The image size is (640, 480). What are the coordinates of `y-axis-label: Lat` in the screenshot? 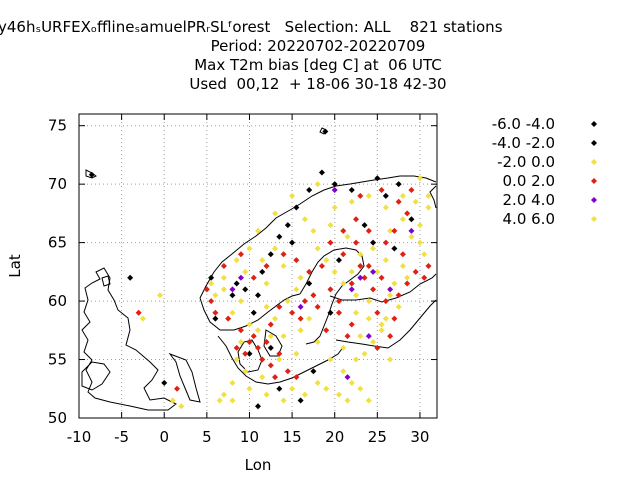 It's located at (15, 266).